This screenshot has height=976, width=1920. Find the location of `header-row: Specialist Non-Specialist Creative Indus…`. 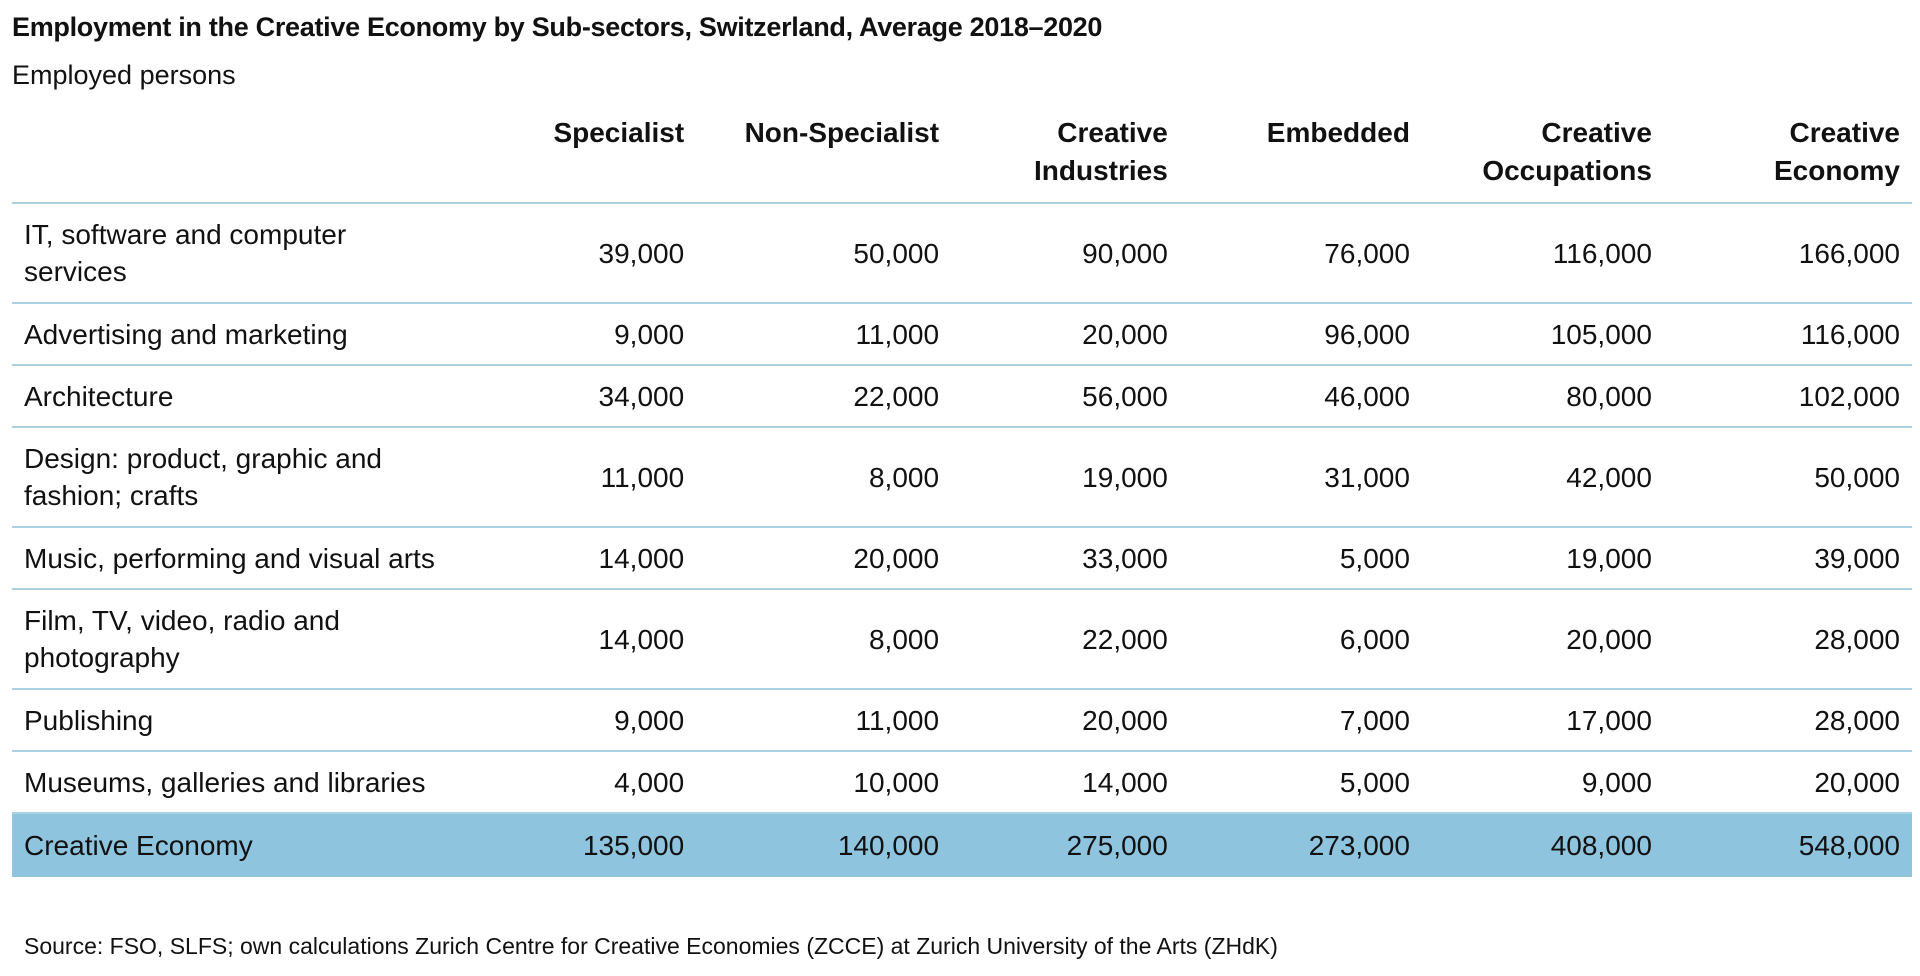

header-row: Specialist Non-Specialist Creative Indus… is located at coordinates (962, 158).